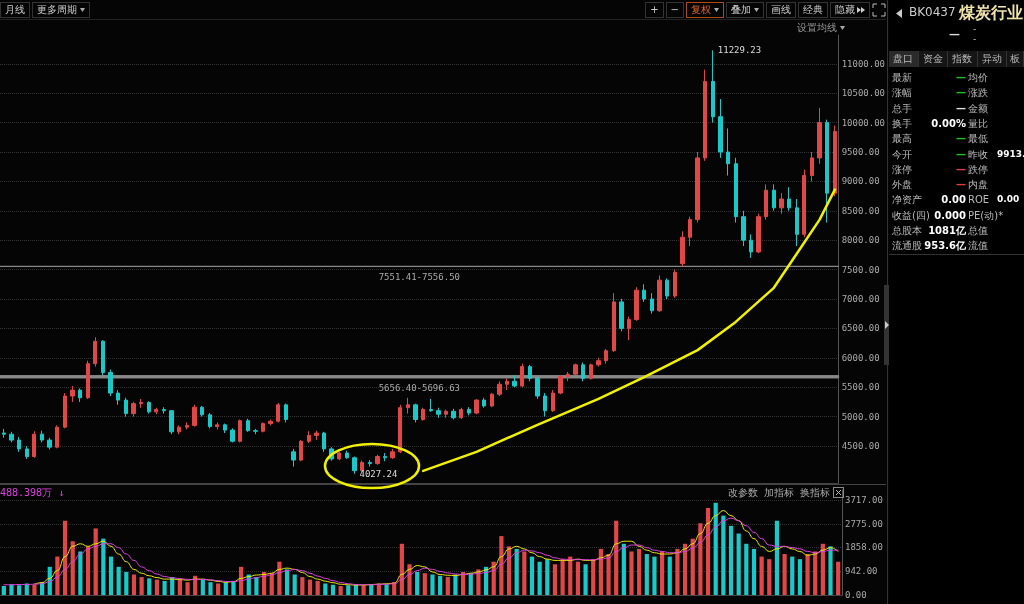 The width and height of the screenshot is (1024, 604). I want to click on y-tick-label: 1858.00, so click(864, 547).